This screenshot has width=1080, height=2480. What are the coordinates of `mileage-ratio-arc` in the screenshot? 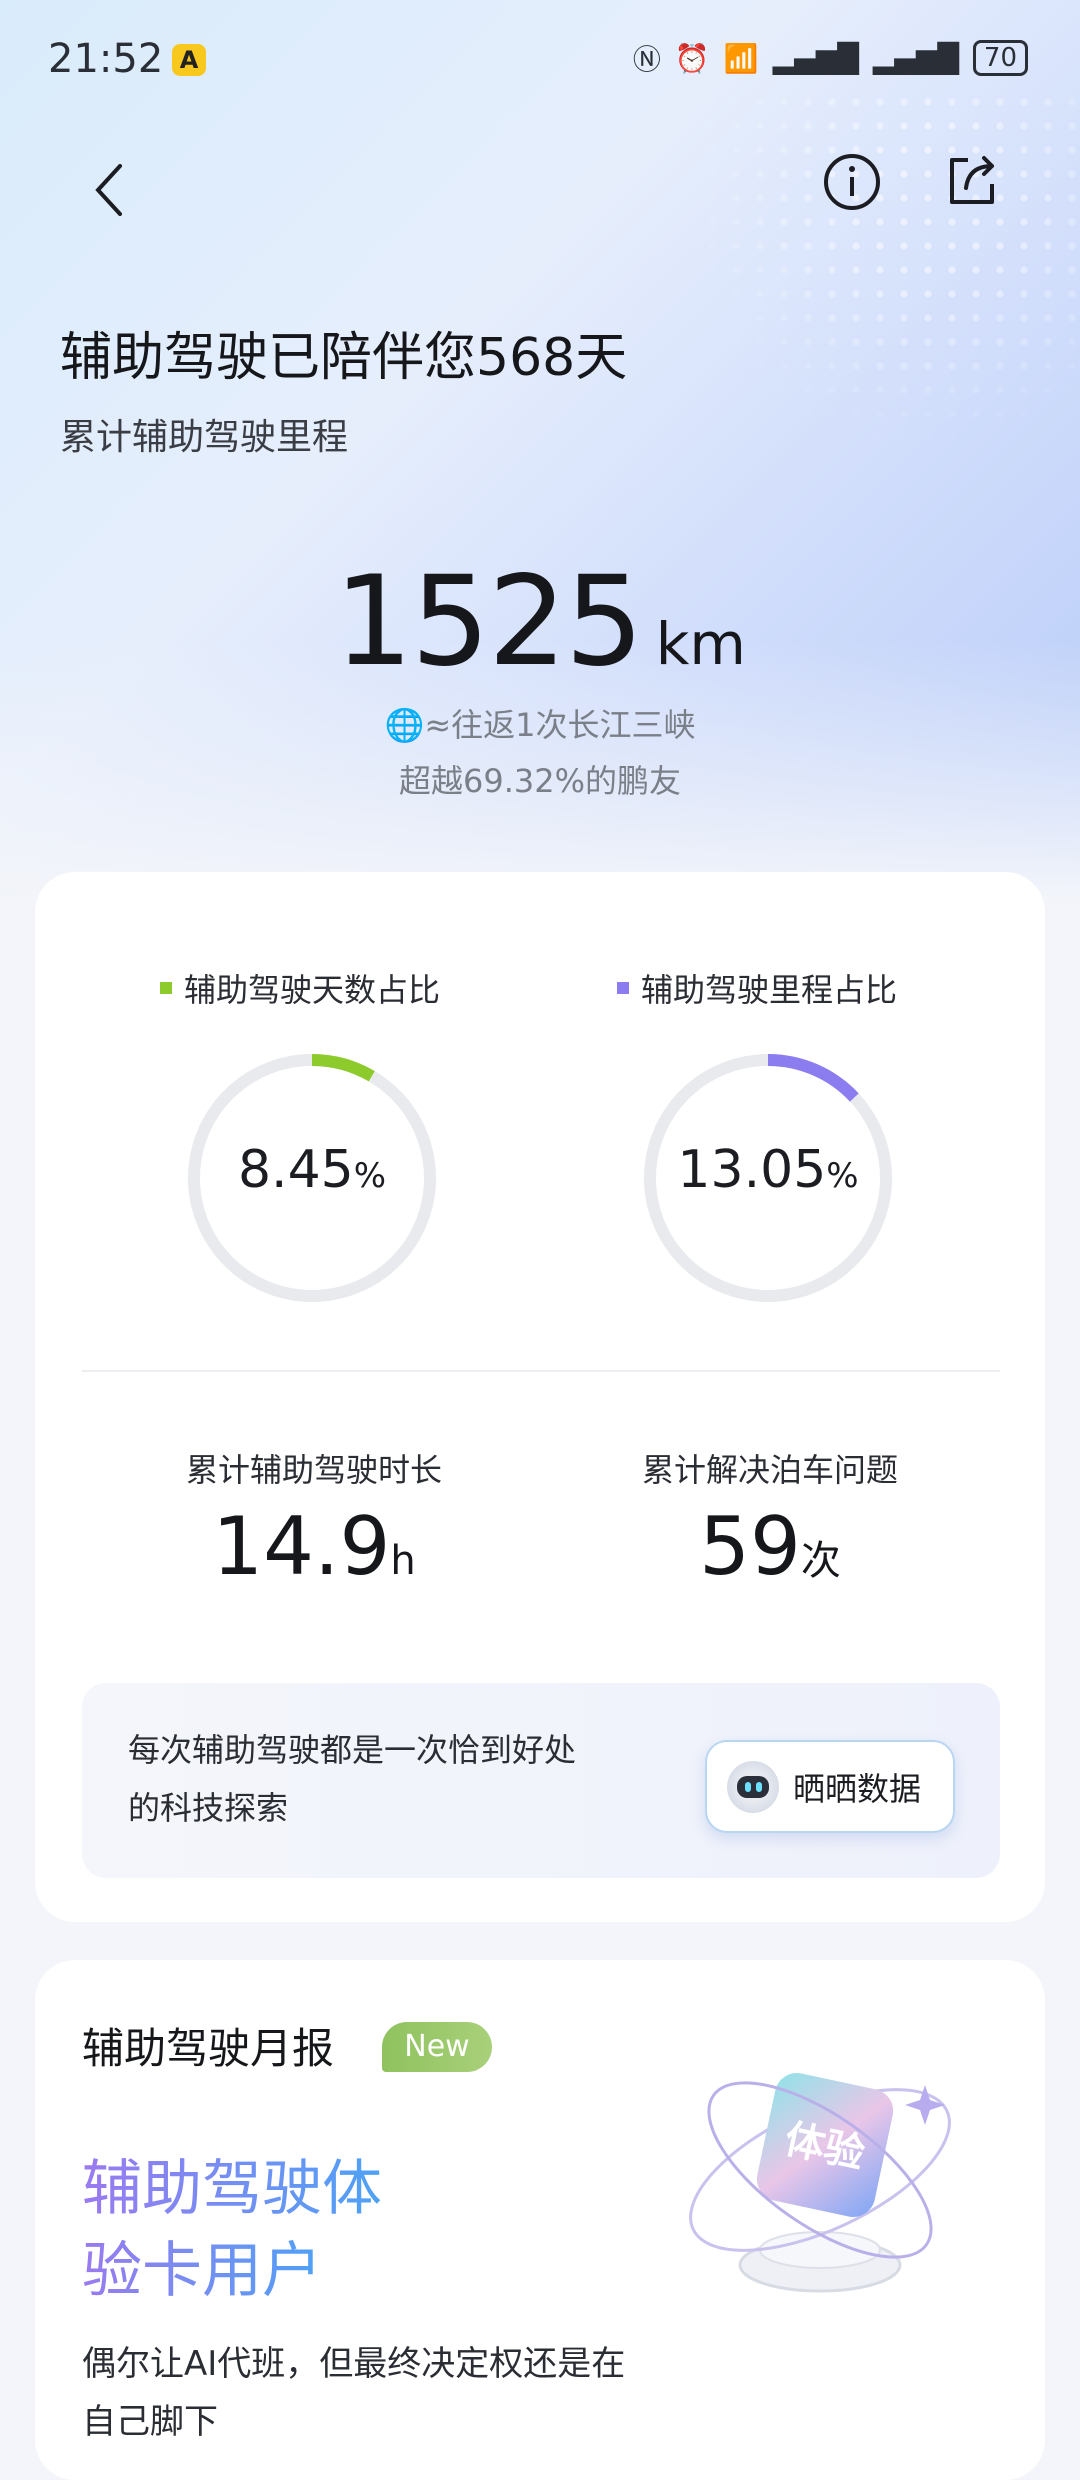 It's located at (768, 1178).